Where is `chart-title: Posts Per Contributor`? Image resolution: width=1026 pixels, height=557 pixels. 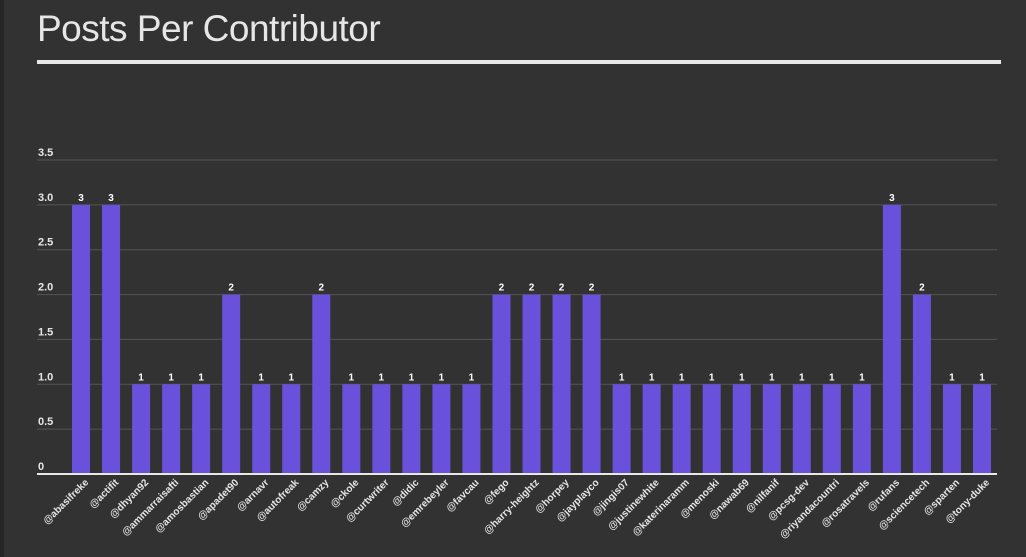
chart-title: Posts Per Contributor is located at coordinates (209, 28).